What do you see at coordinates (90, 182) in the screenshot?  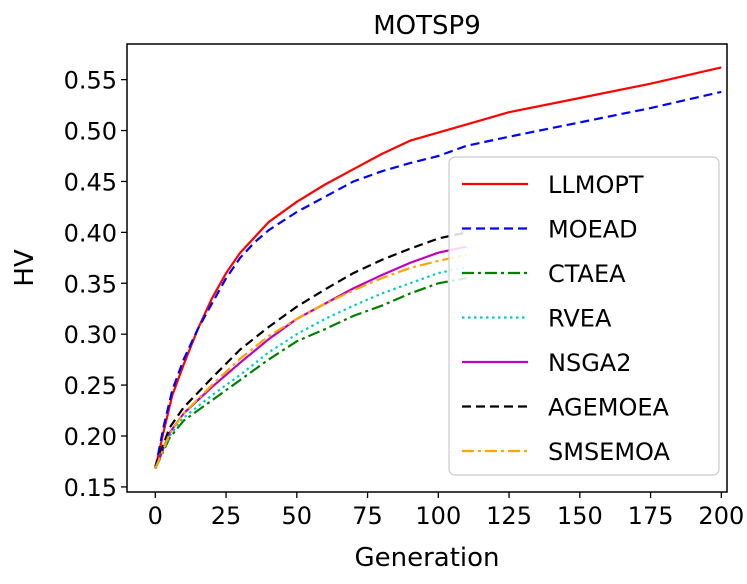 I see `y-tick-label: 0.45` at bounding box center [90, 182].